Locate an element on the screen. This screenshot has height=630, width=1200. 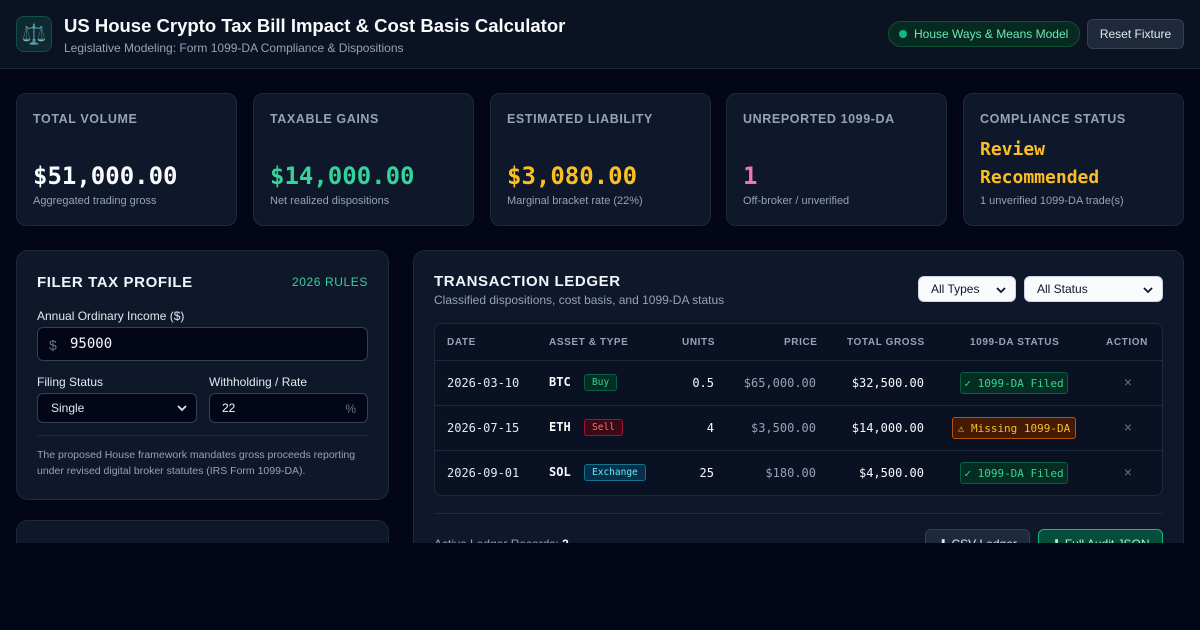
model-status-badge: House Ways & Means Model is located at coordinates (984, 34).